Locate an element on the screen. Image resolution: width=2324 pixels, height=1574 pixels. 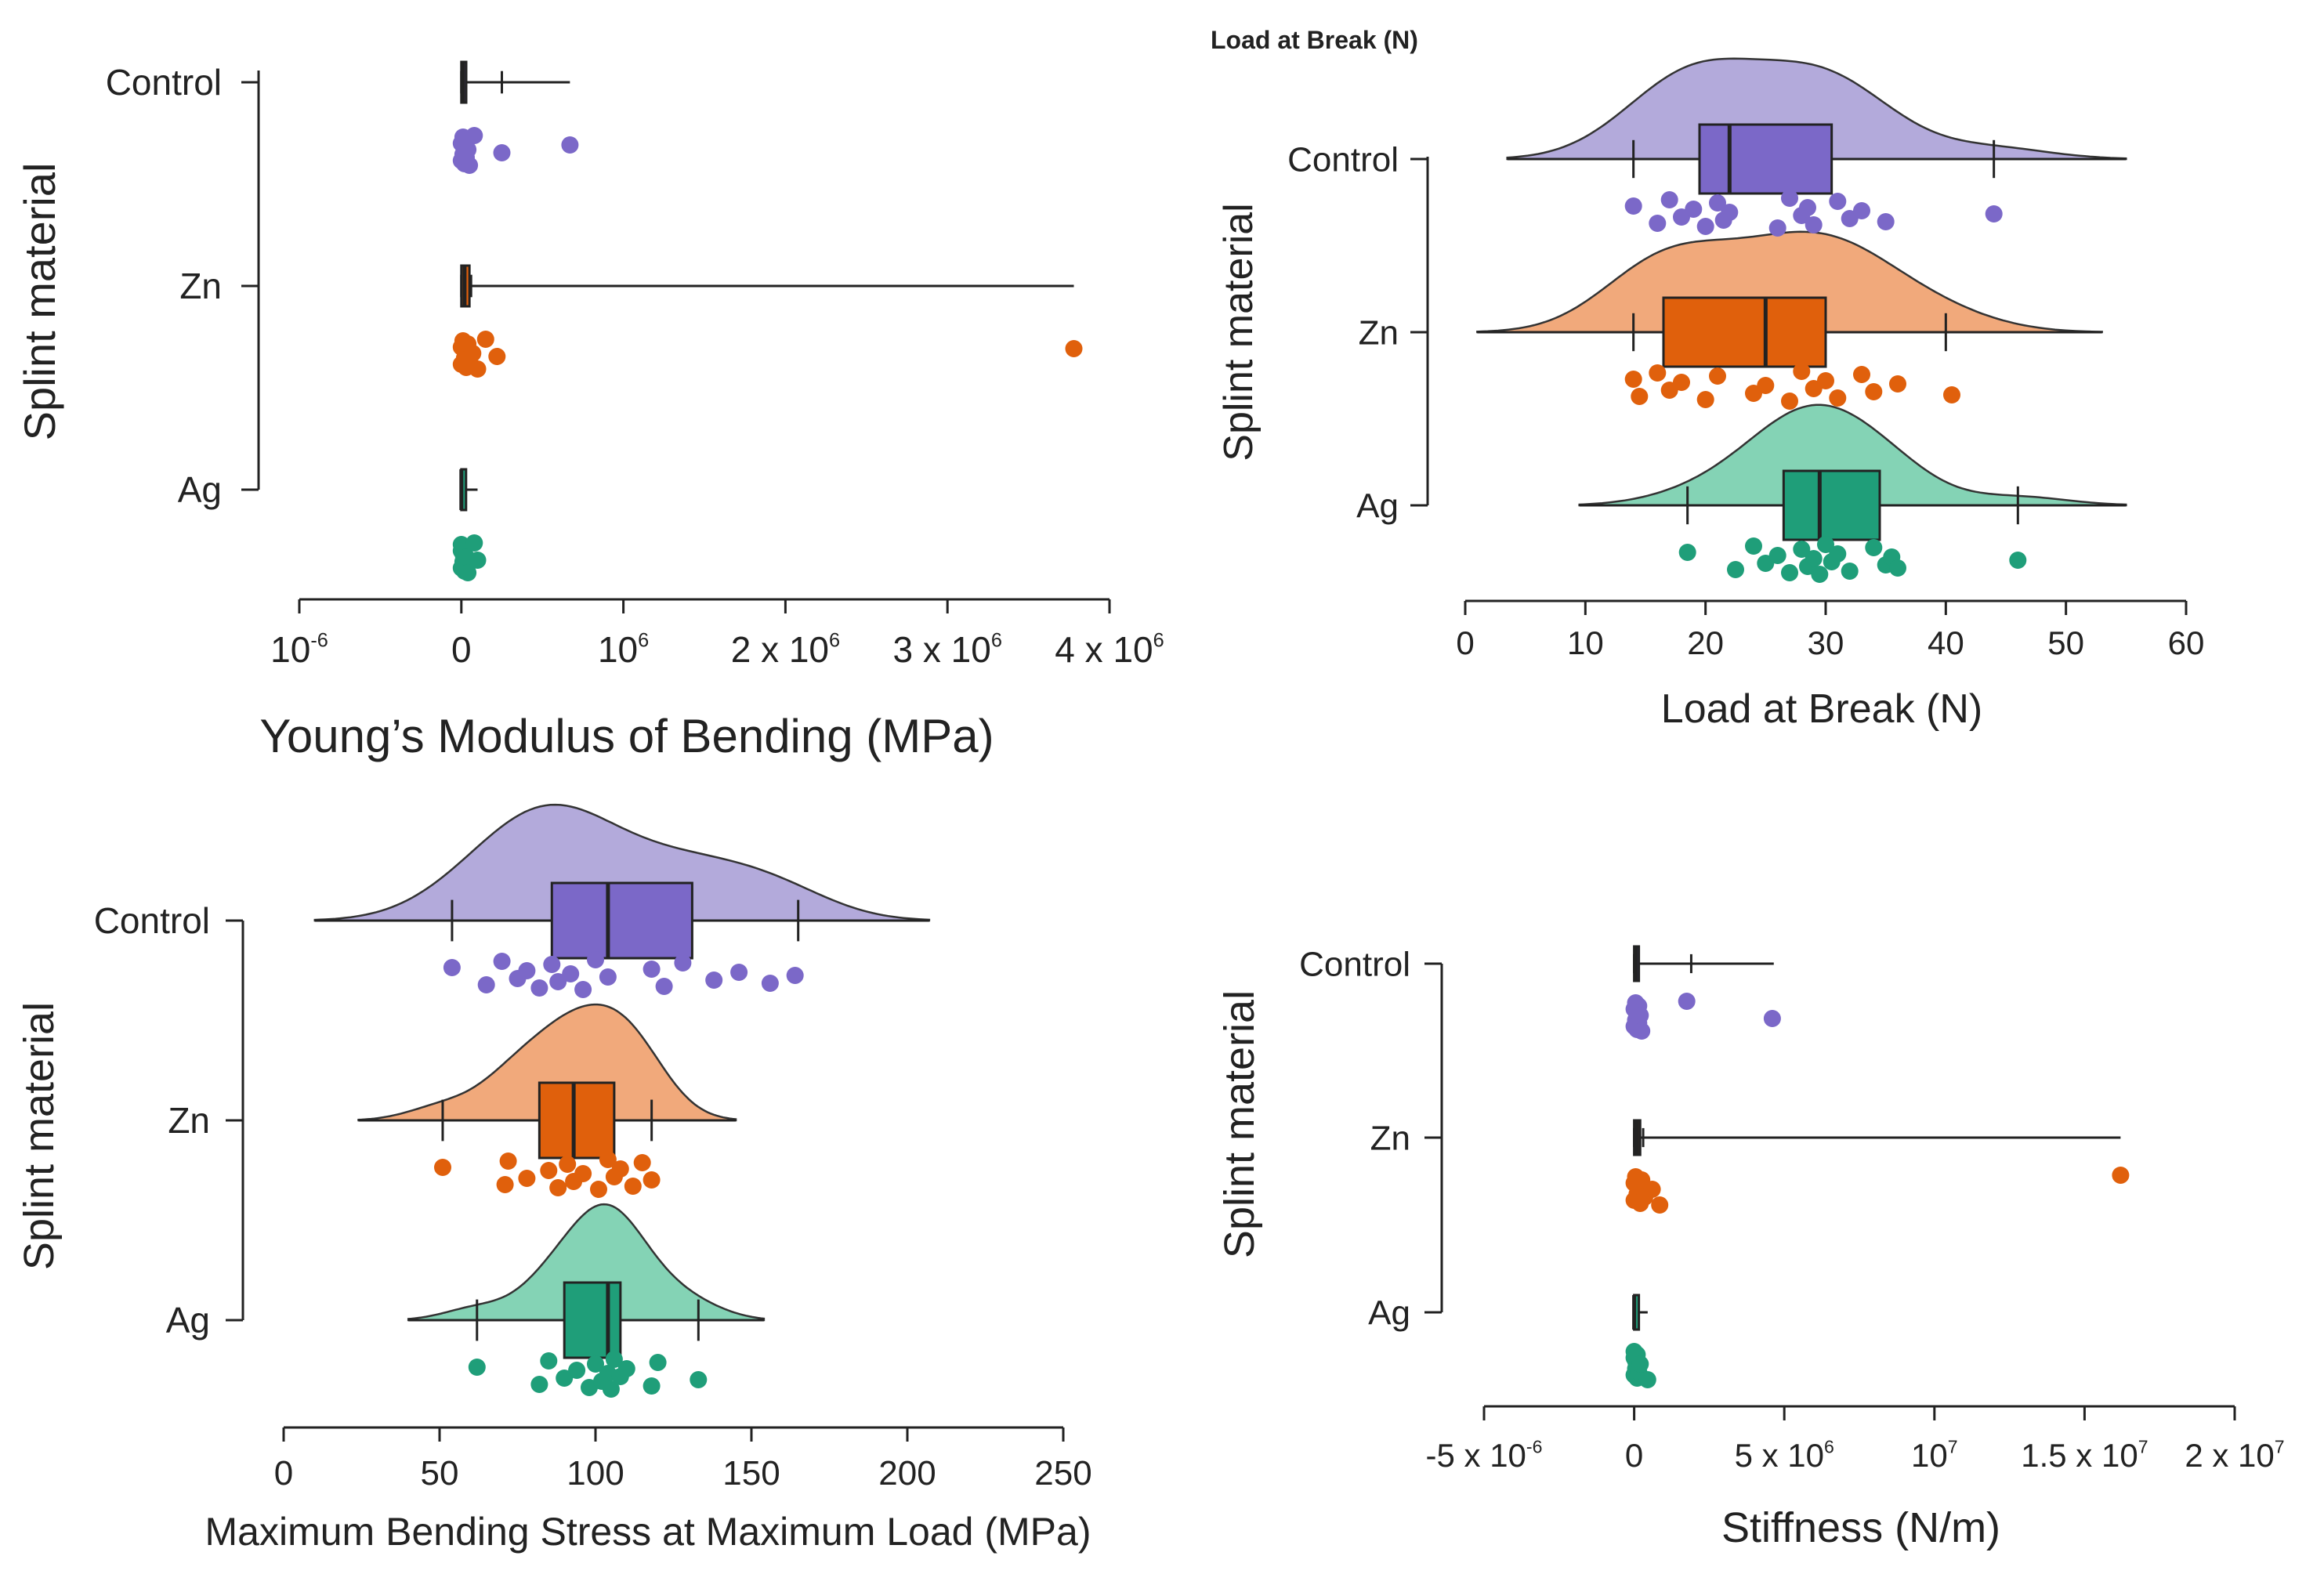
x-axis-label: Load at Break (N) is located at coordinates (1822, 709).